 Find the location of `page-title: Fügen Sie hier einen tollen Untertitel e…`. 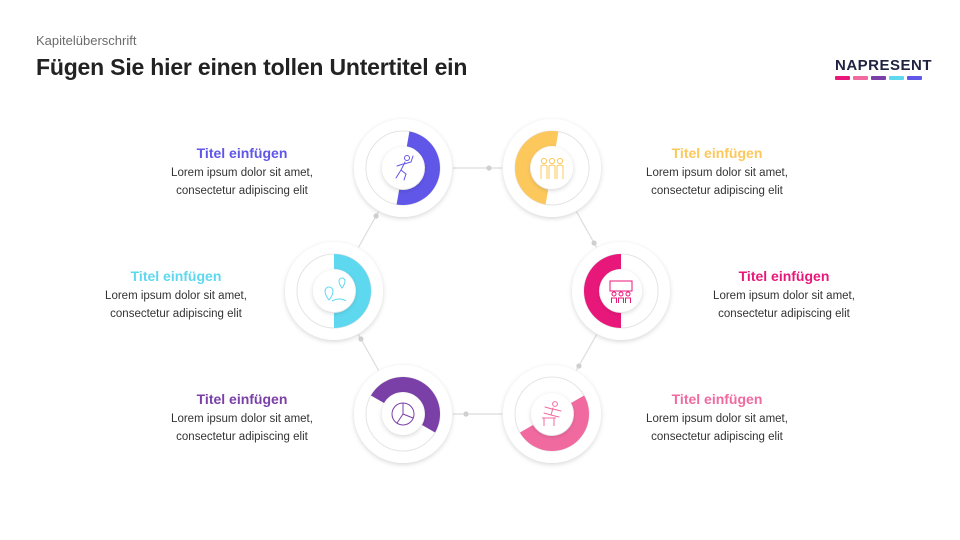

page-title: Fügen Sie hier einen tollen Untertitel e… is located at coordinates (252, 67).